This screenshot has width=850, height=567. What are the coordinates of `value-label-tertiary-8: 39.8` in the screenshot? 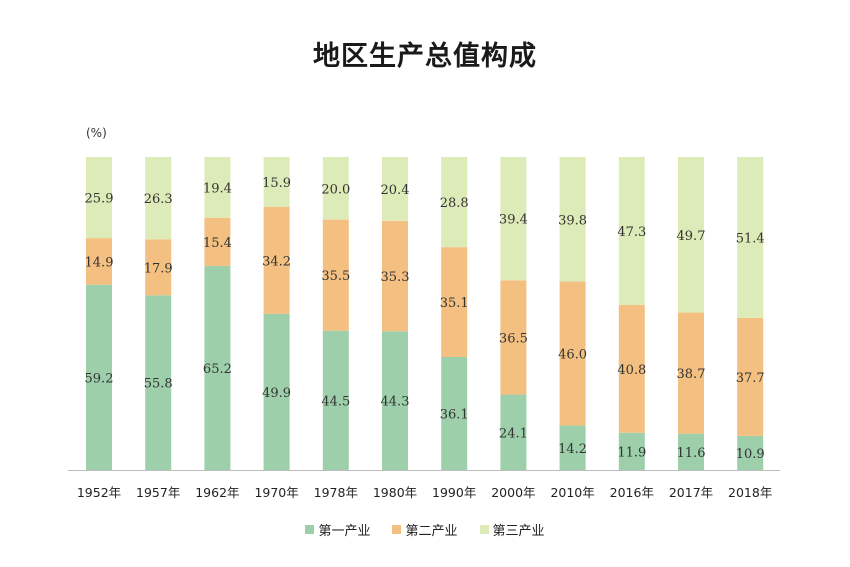 It's located at (572, 220).